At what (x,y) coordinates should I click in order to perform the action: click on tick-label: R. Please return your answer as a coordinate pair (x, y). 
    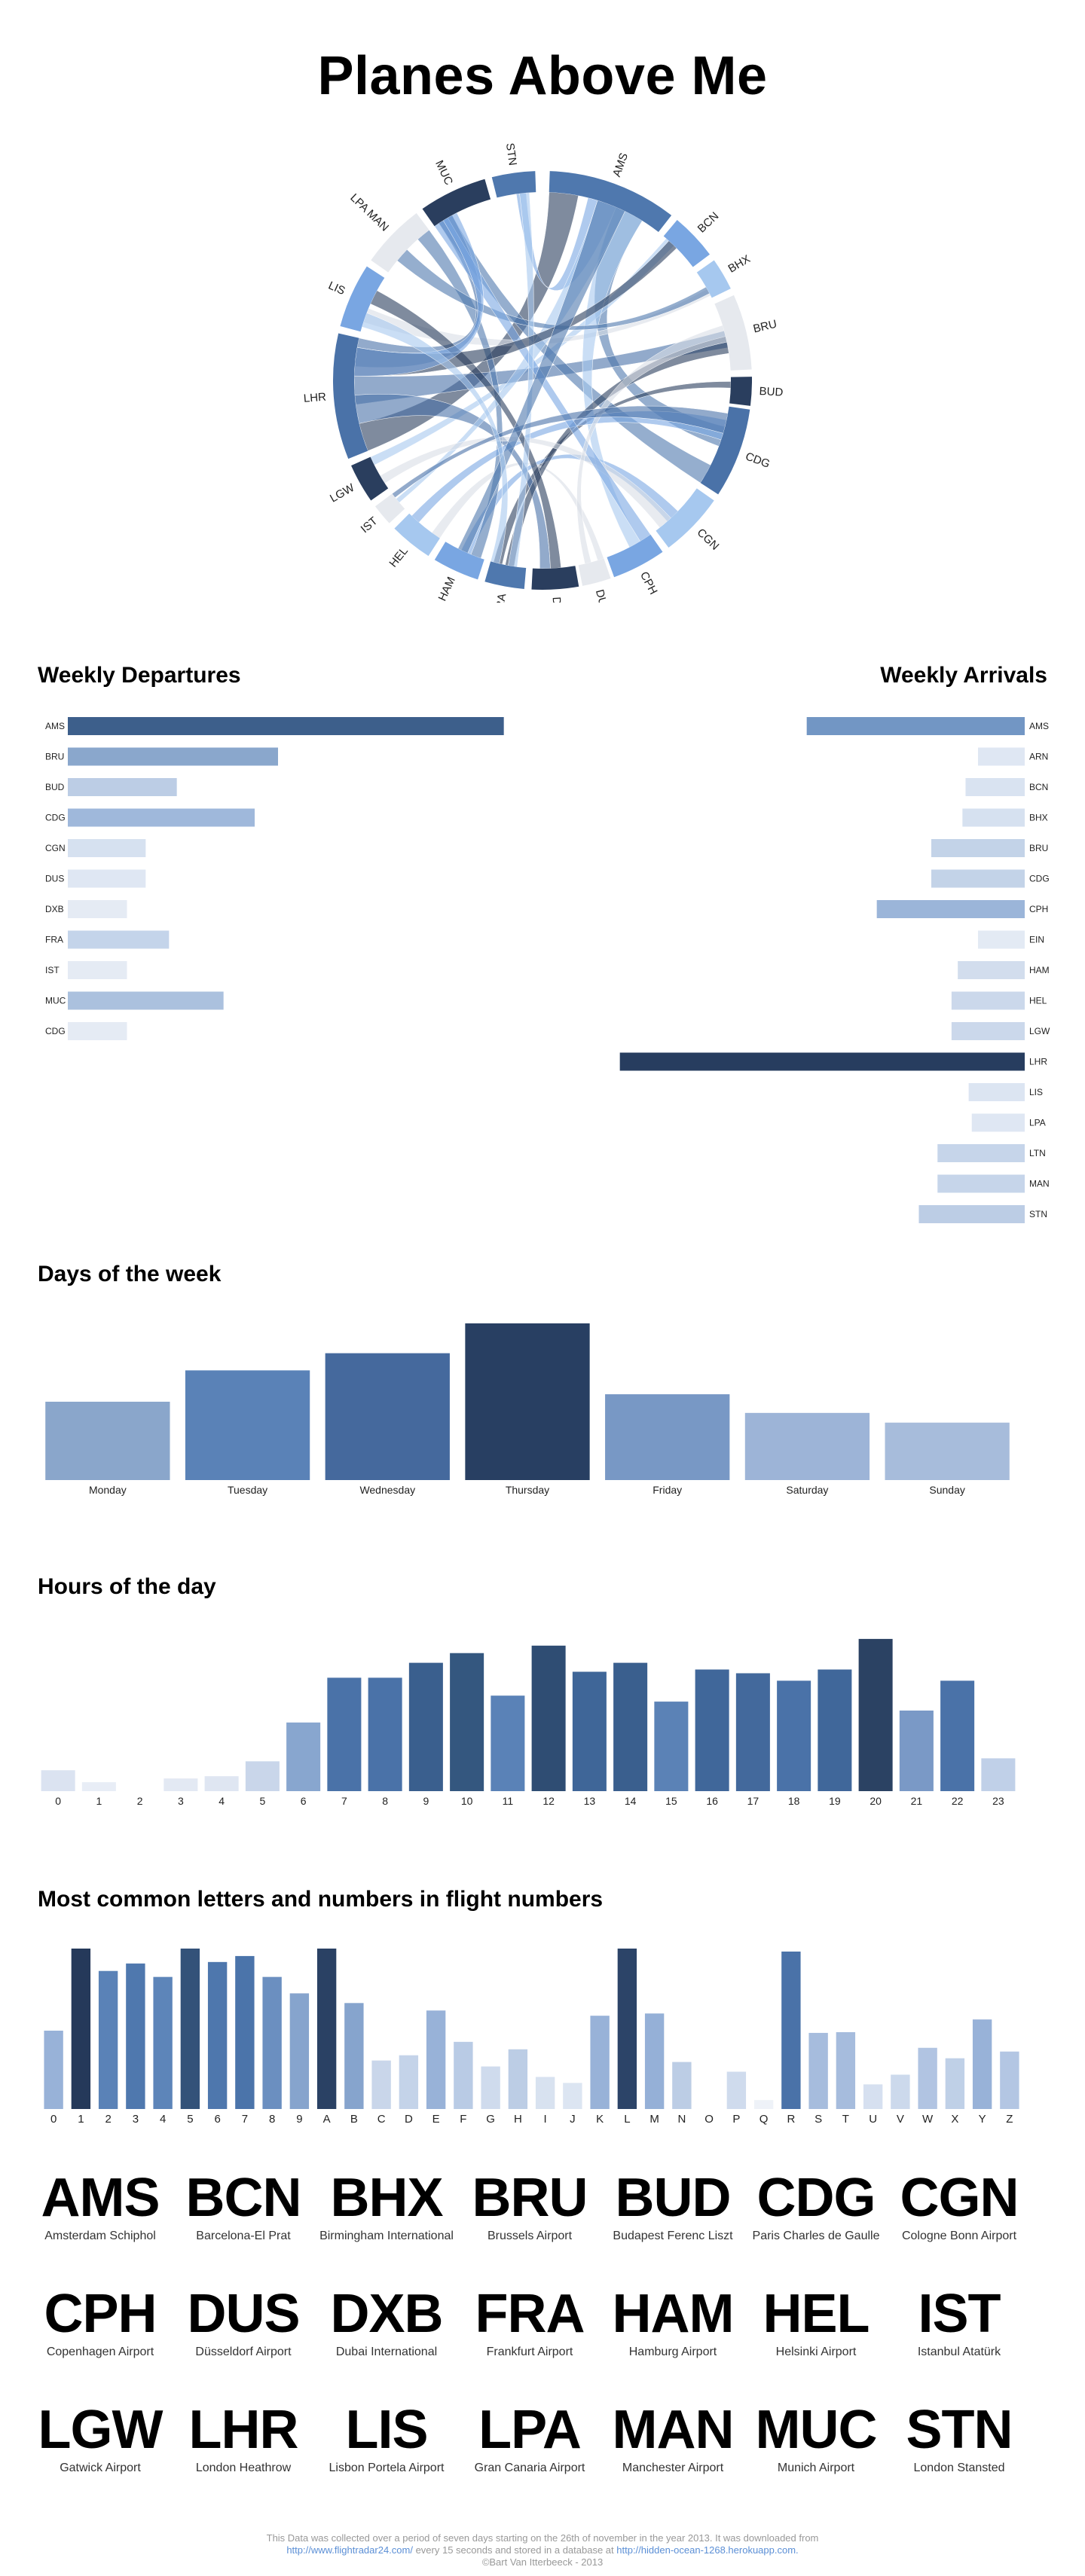
    Looking at the image, I should click on (791, 2120).